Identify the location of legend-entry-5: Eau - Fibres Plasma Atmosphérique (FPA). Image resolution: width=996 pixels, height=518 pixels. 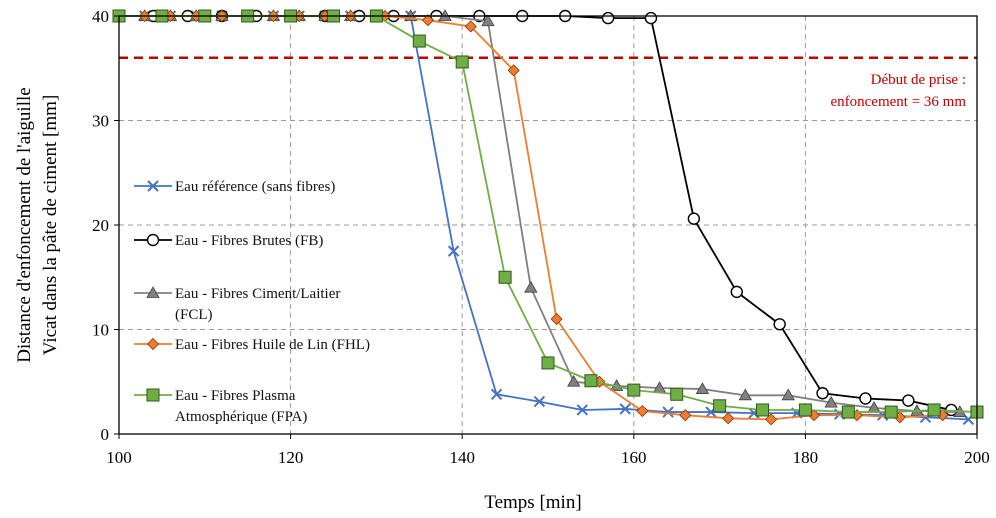
(220, 406).